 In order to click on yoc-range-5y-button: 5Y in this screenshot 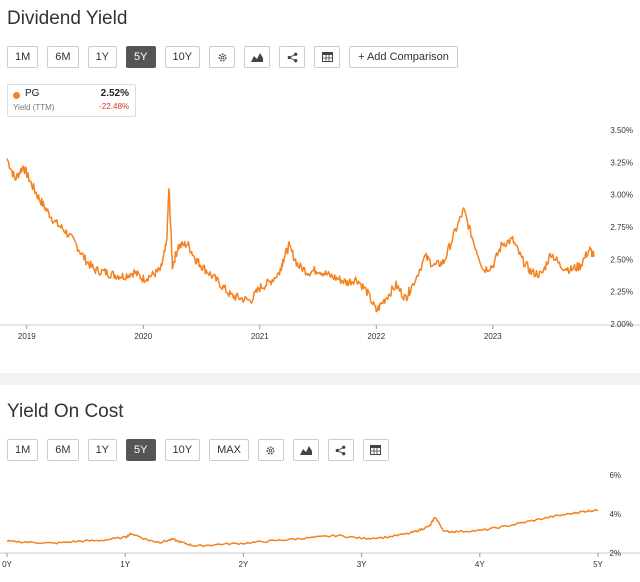, I will do `click(141, 450)`.